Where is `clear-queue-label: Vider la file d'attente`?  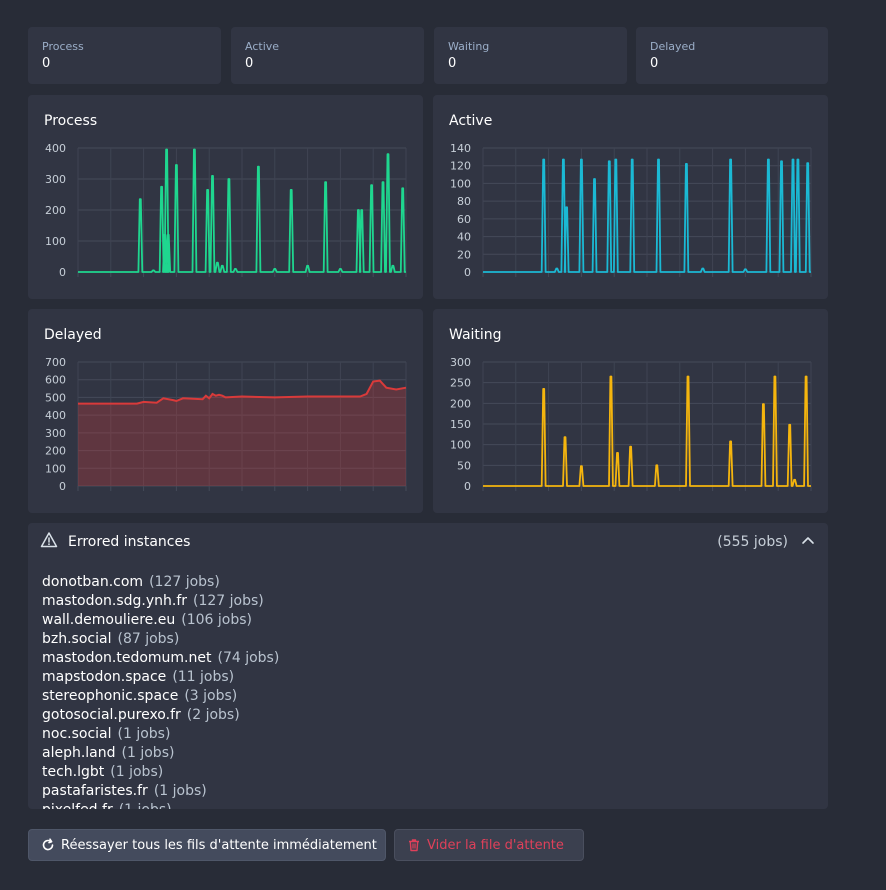 clear-queue-label: Vider la file d'attente is located at coordinates (495, 845).